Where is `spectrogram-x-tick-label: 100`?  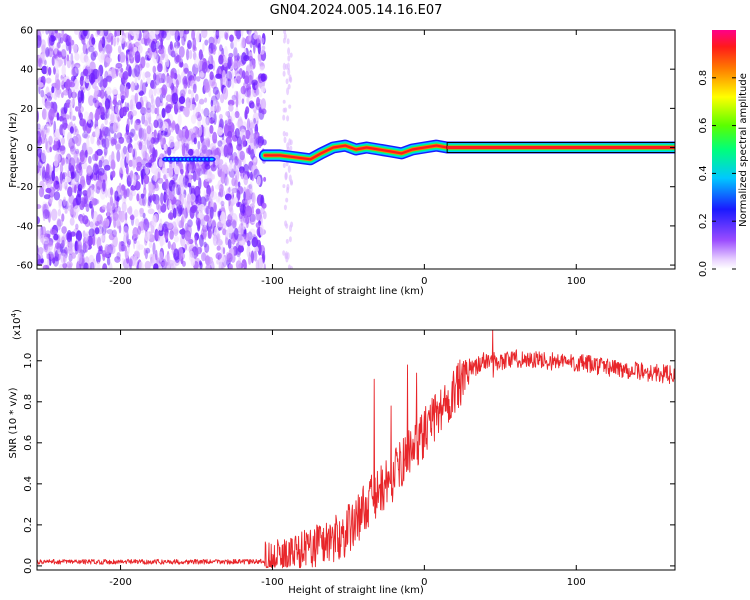
spectrogram-x-tick-label: 100 is located at coordinates (576, 281).